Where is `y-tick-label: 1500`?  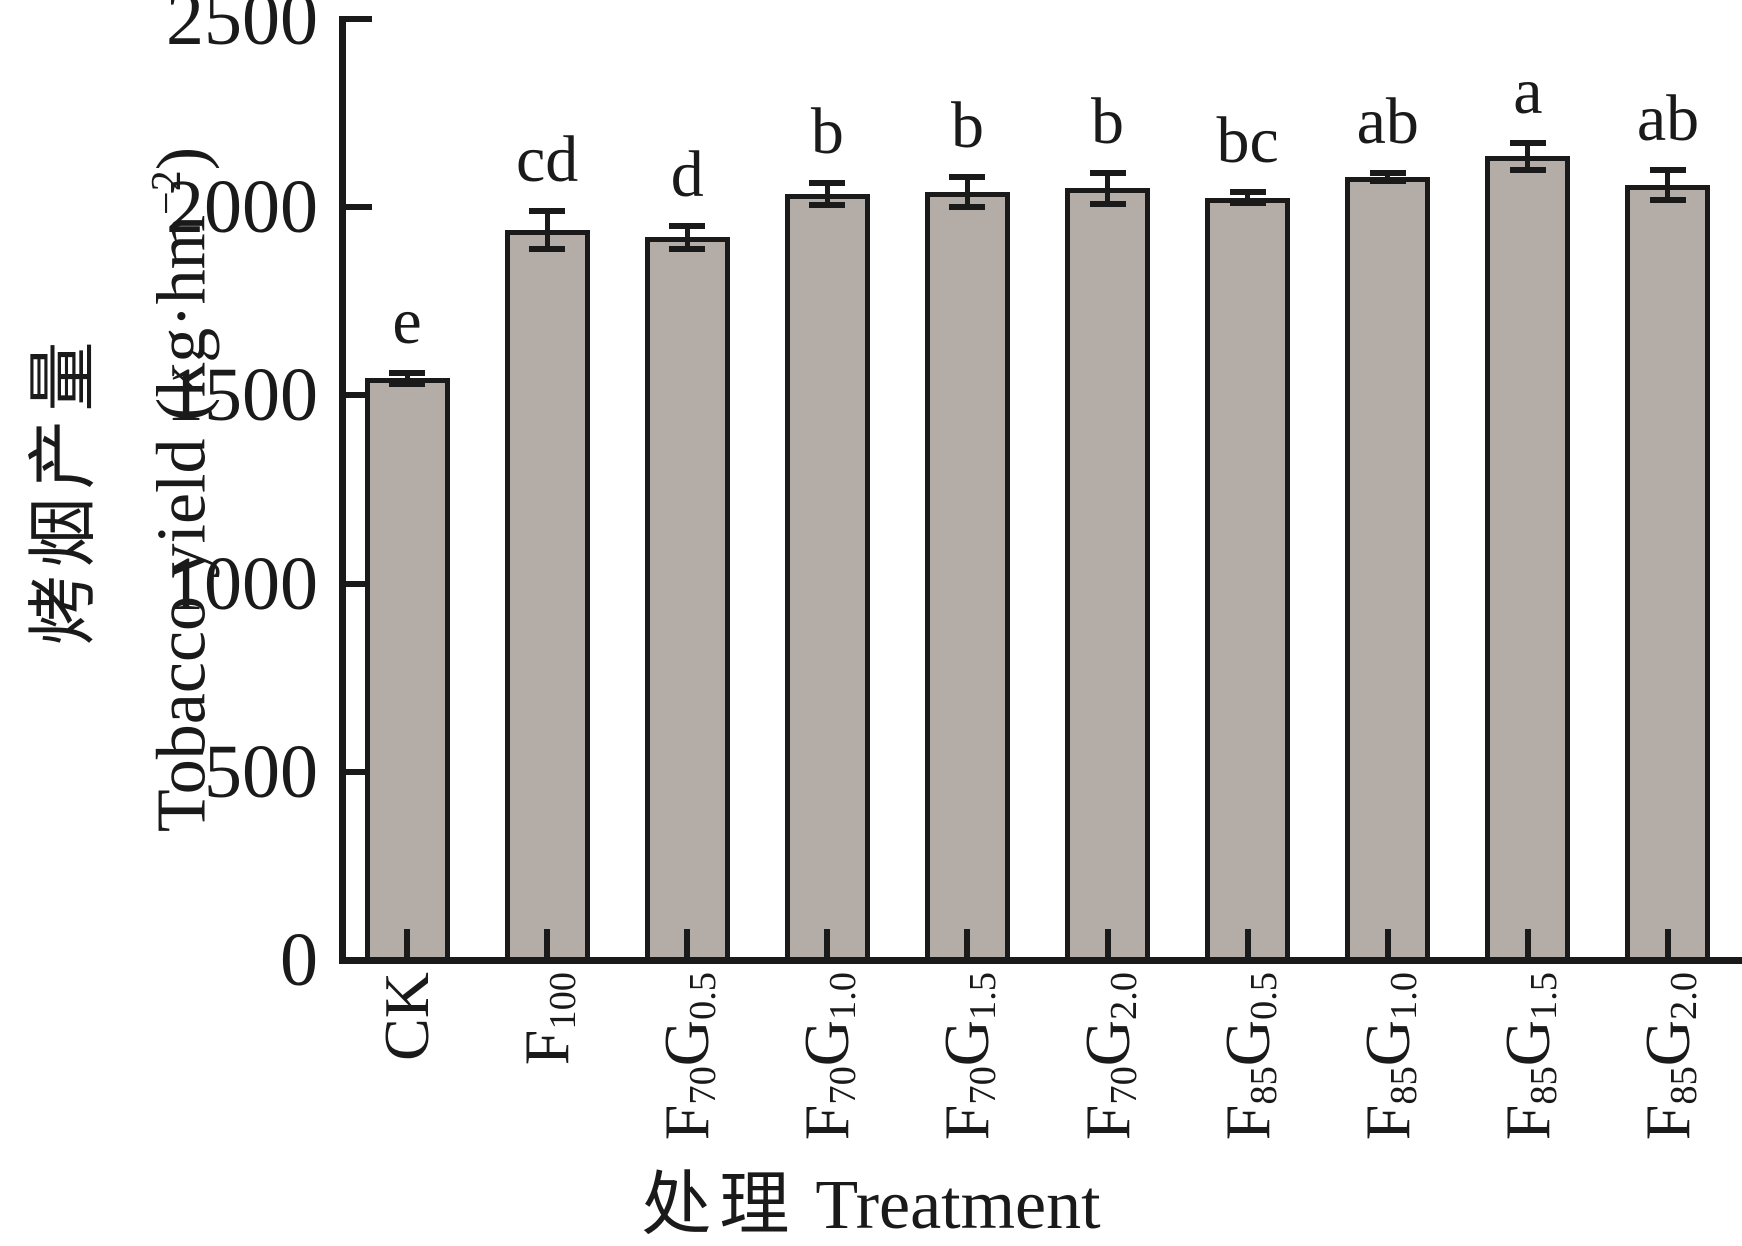 y-tick-label: 1500 is located at coordinates (242, 395).